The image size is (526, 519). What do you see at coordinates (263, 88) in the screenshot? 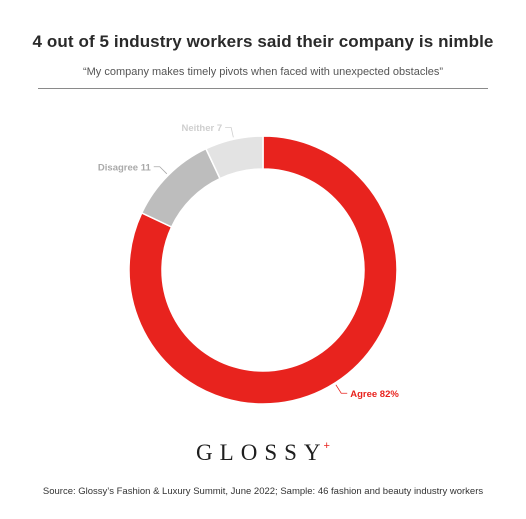
I see `title-divider` at bounding box center [263, 88].